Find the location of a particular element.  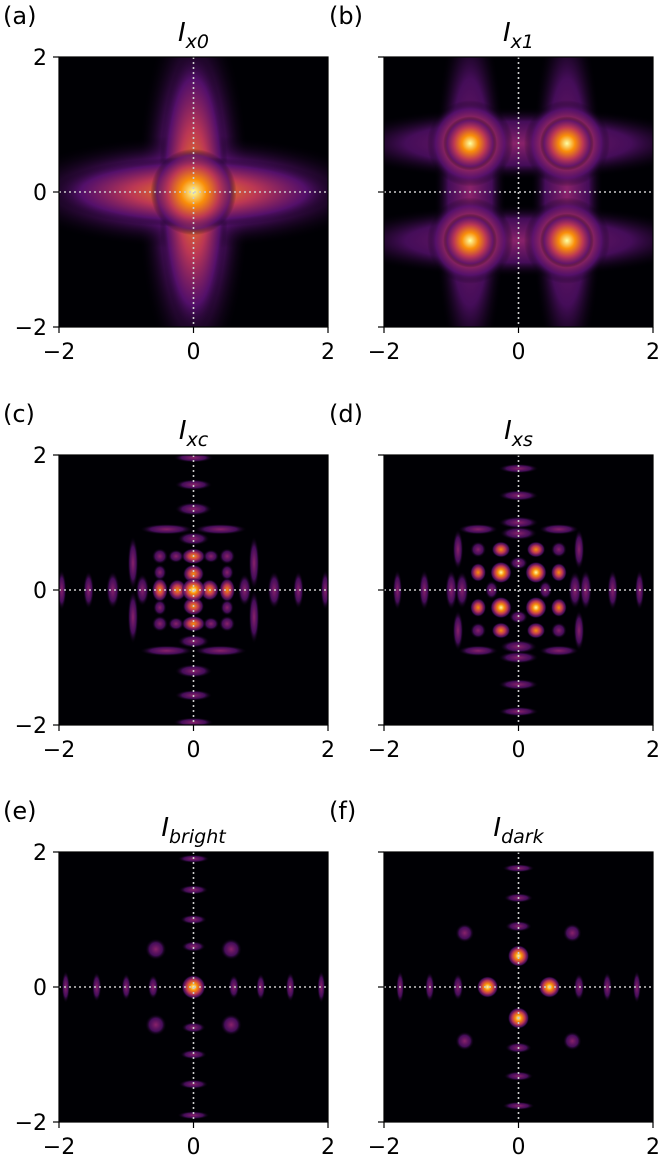

panel-title: Ix1 is located at coordinates (518, 35).